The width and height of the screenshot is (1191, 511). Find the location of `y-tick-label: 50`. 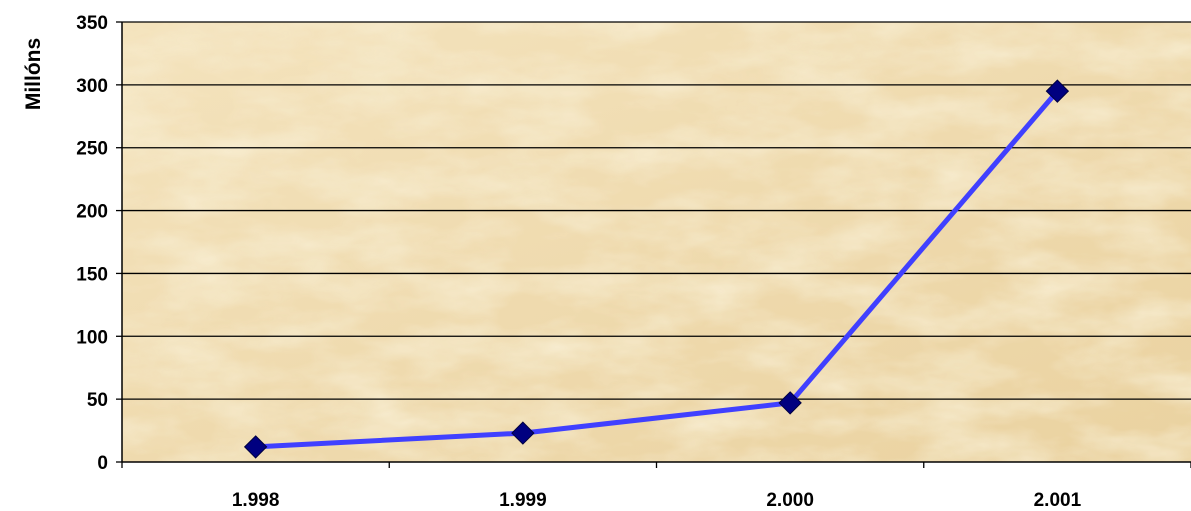

y-tick-label: 50 is located at coordinates (97, 400).